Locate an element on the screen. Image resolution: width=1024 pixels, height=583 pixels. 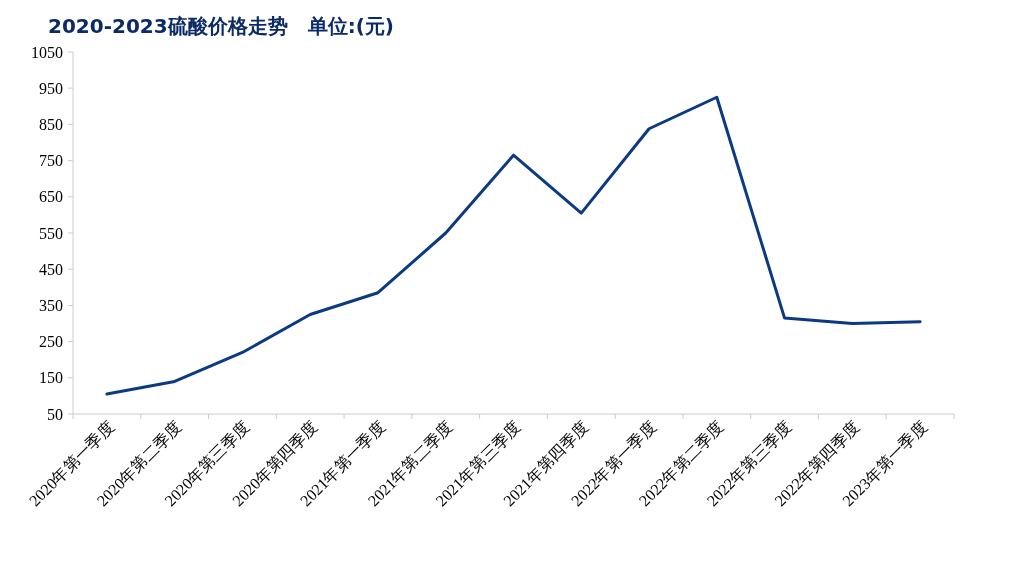
y-tick-label: 250 is located at coordinates (51, 342).